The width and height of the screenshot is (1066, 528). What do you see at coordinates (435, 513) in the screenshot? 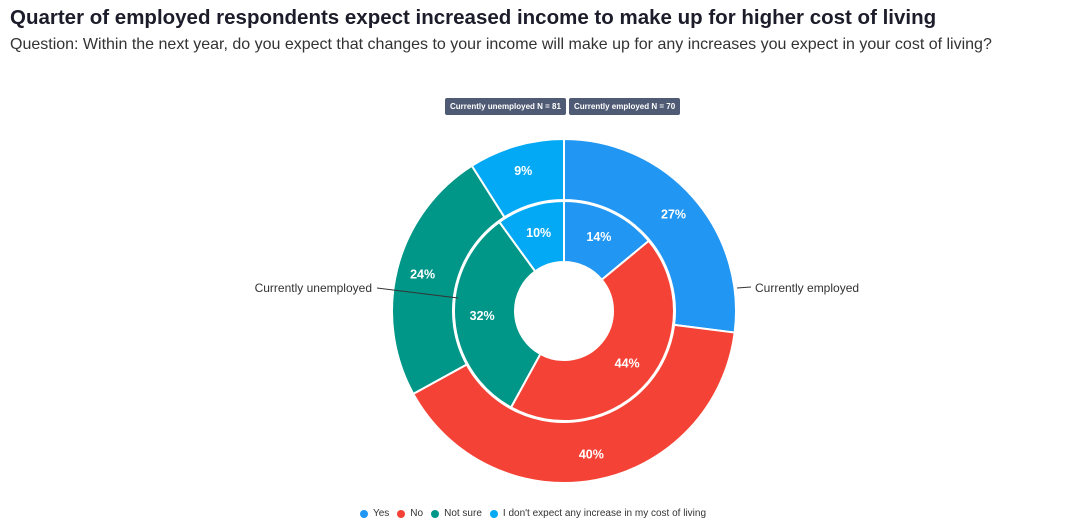
I see `legend-dot-not-sure` at bounding box center [435, 513].